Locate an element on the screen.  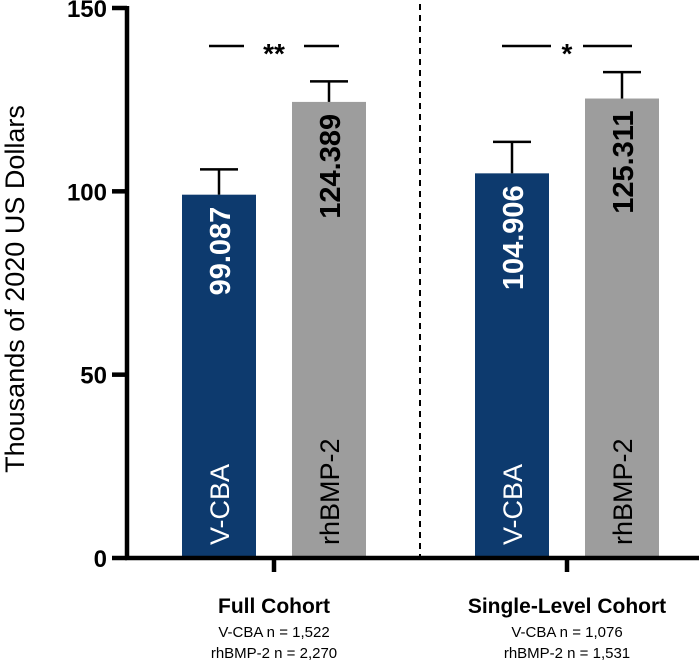
bar-value-label: 104.906 is located at coordinates (514, 237).